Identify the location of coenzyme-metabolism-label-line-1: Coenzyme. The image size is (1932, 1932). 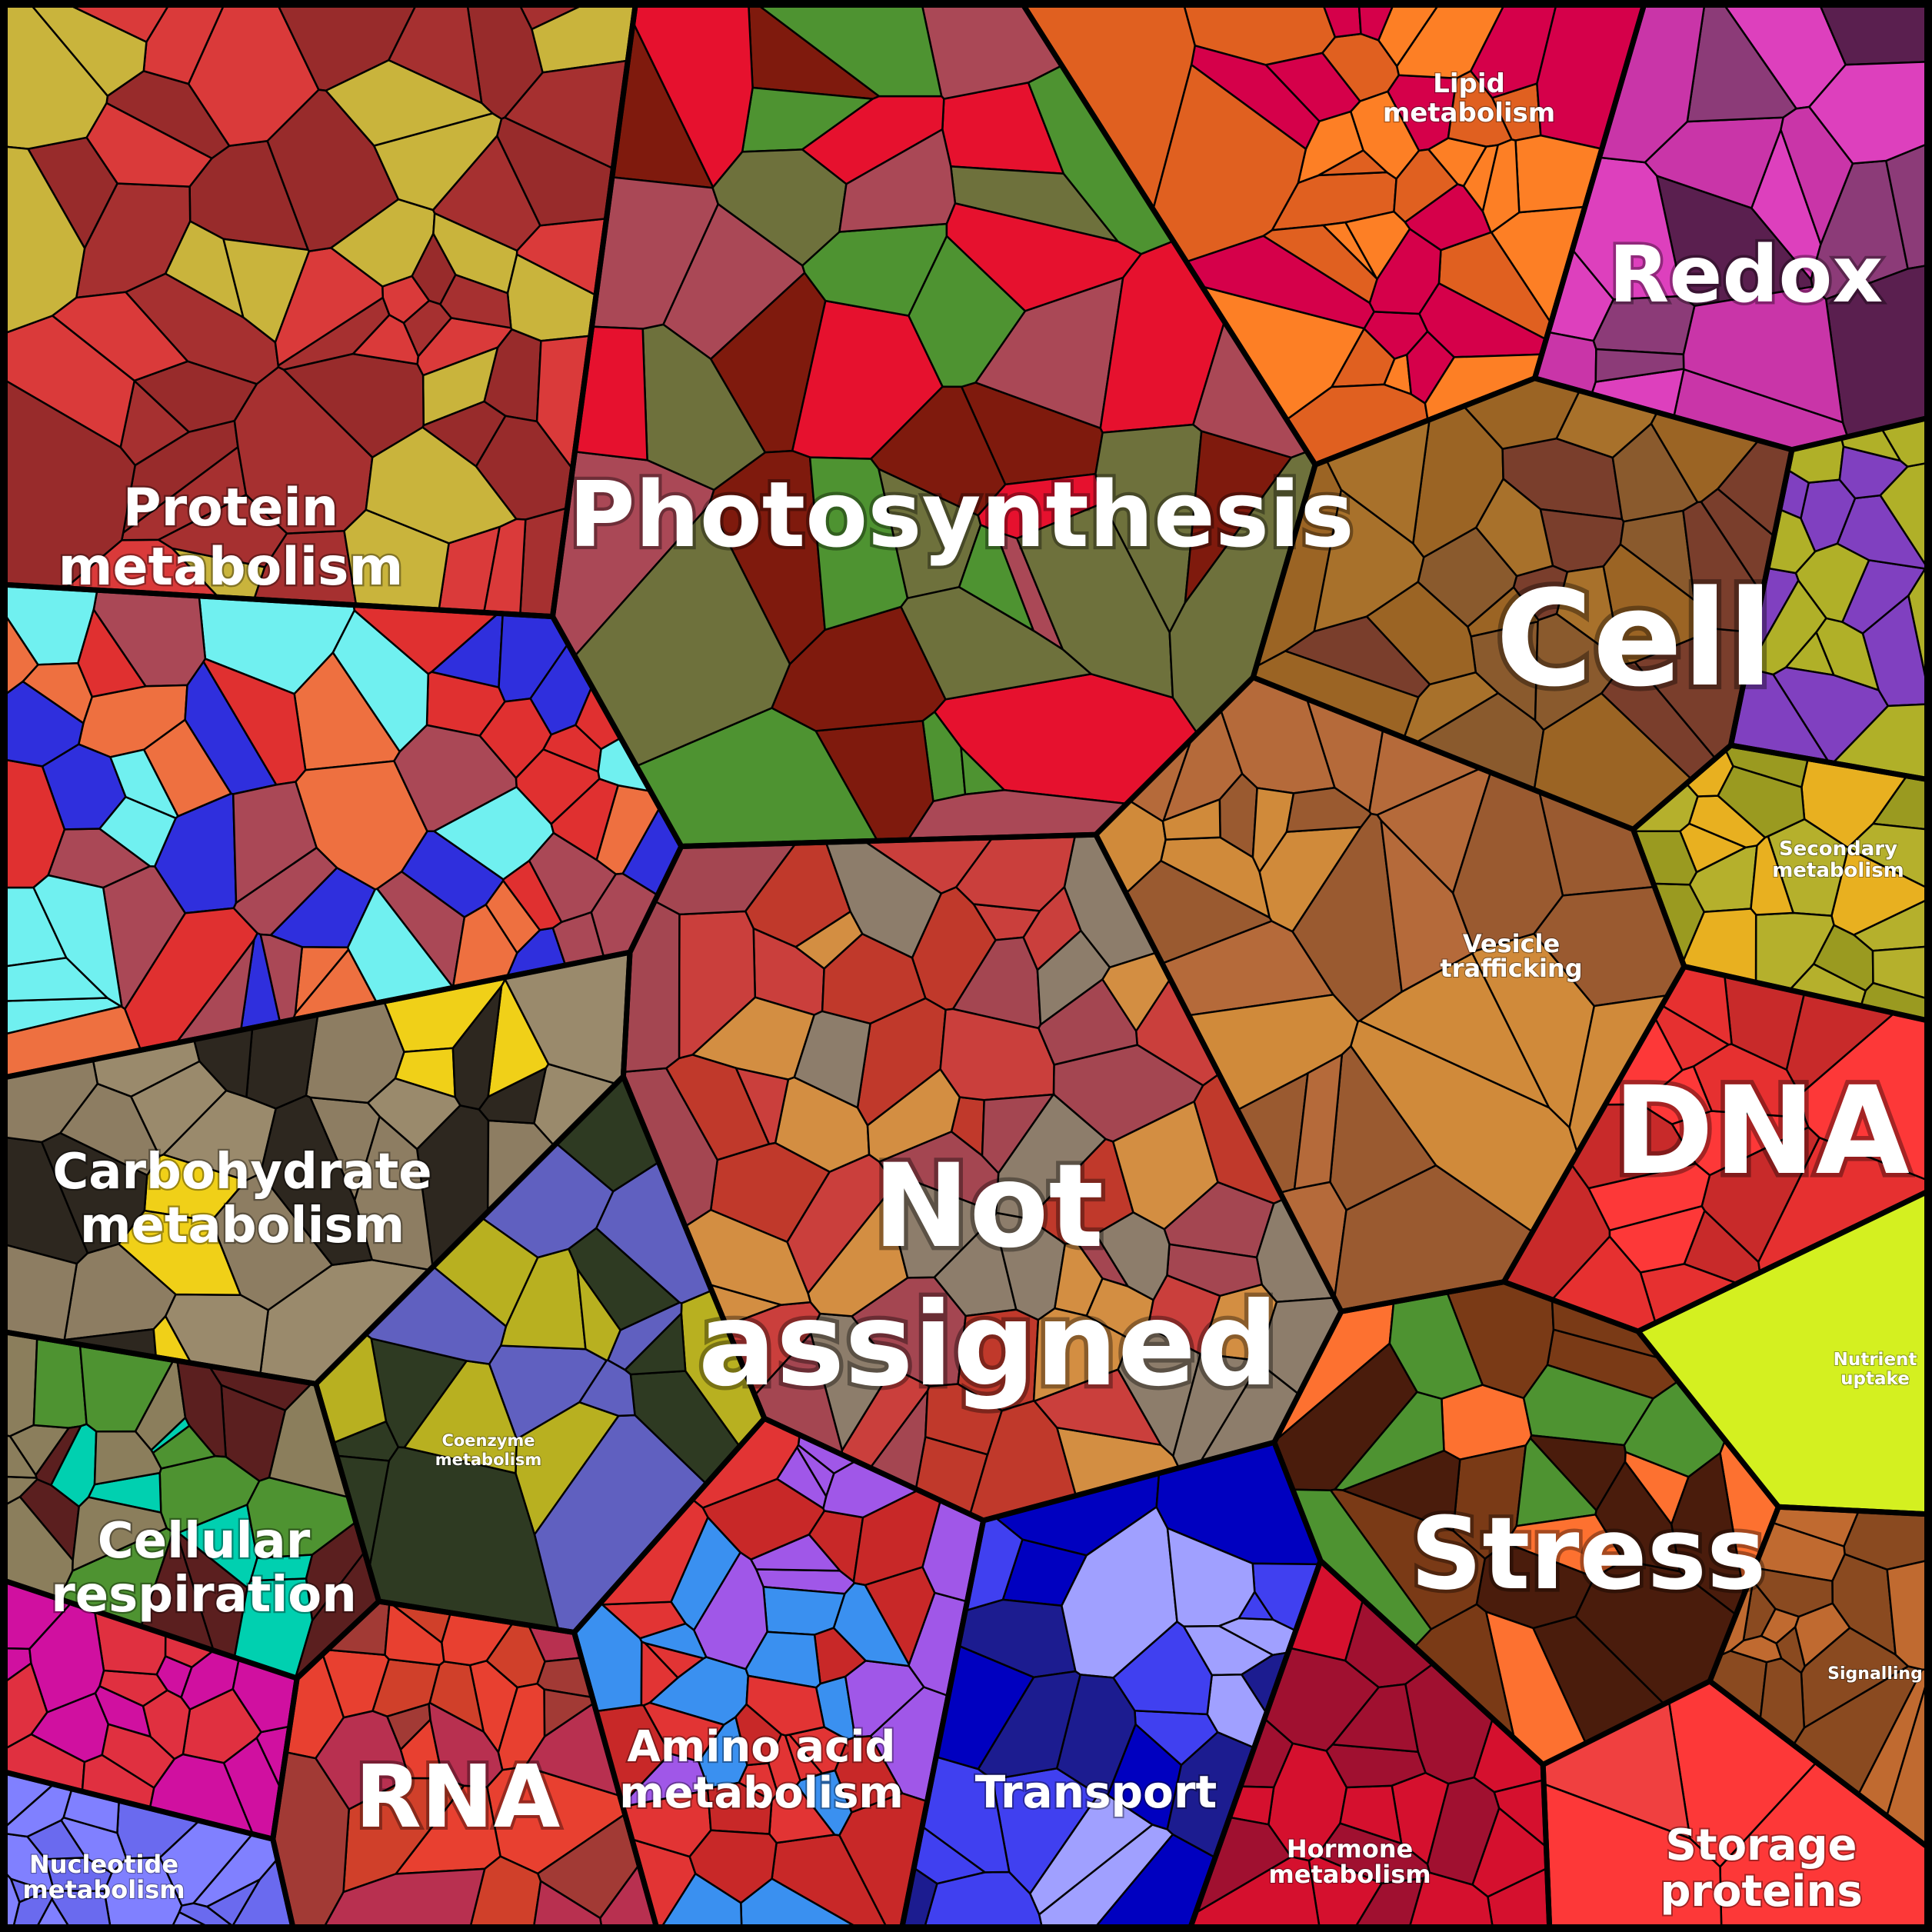
(488, 1440).